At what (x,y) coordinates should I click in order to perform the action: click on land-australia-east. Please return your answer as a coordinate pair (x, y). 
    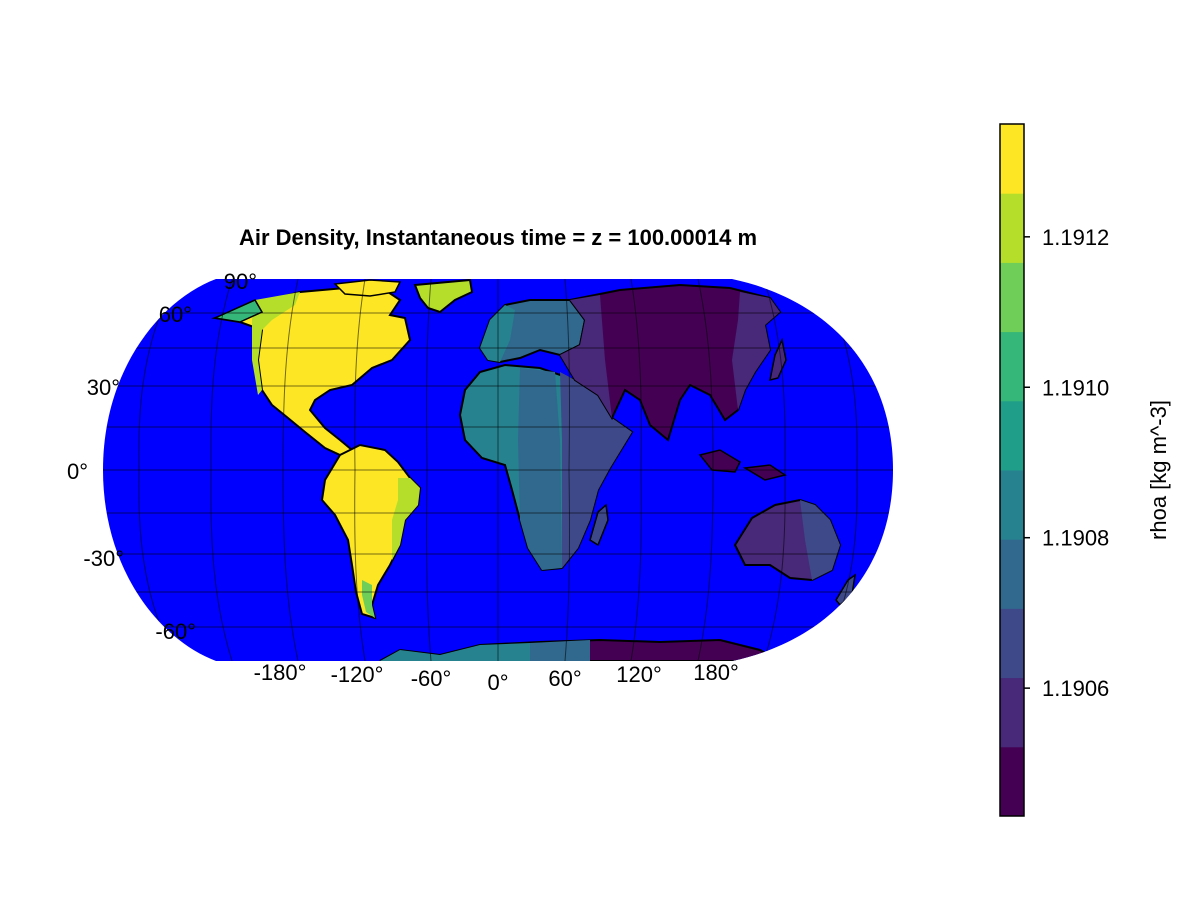
    Looking at the image, I should click on (820, 540).